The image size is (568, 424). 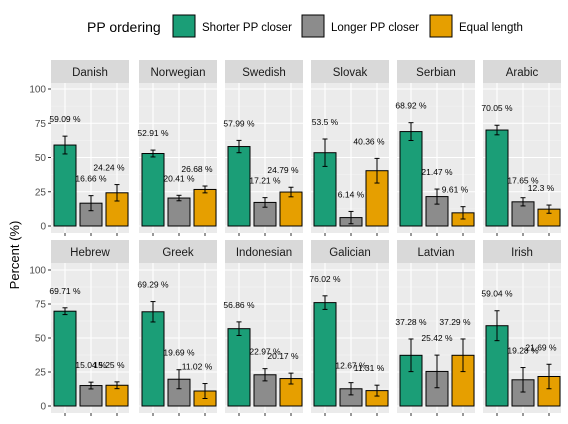 I want to click on data-label: 21.69 %, so click(x=541, y=347).